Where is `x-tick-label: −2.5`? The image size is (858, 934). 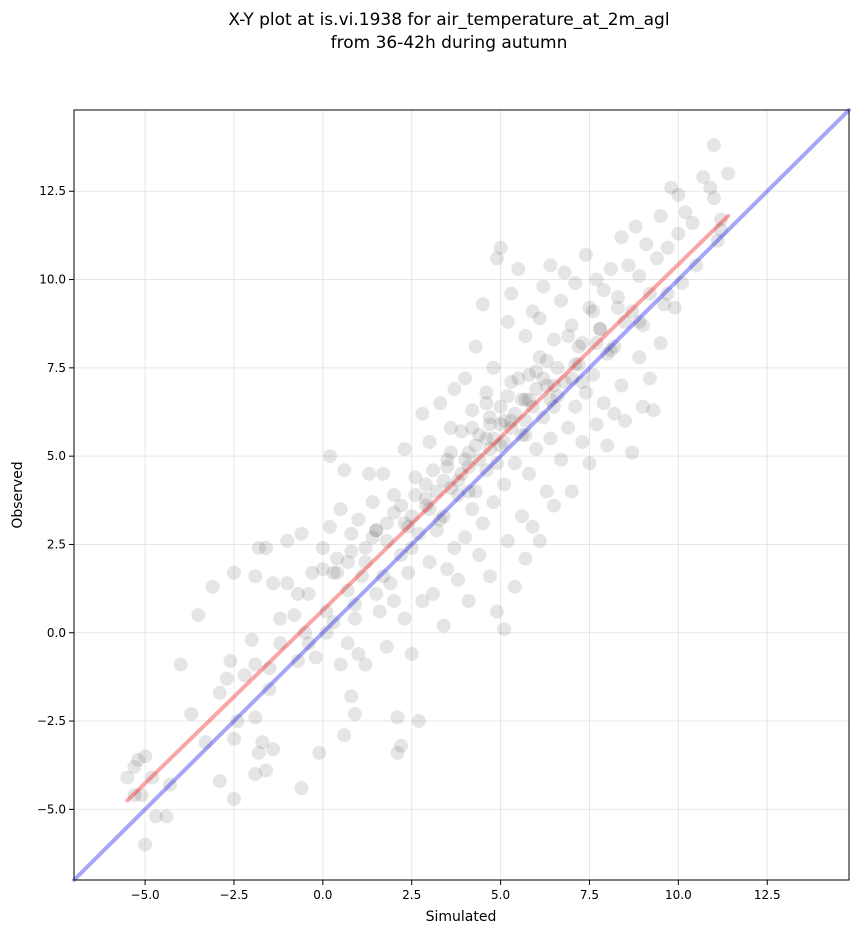 x-tick-label: −2.5 is located at coordinates (233, 895).